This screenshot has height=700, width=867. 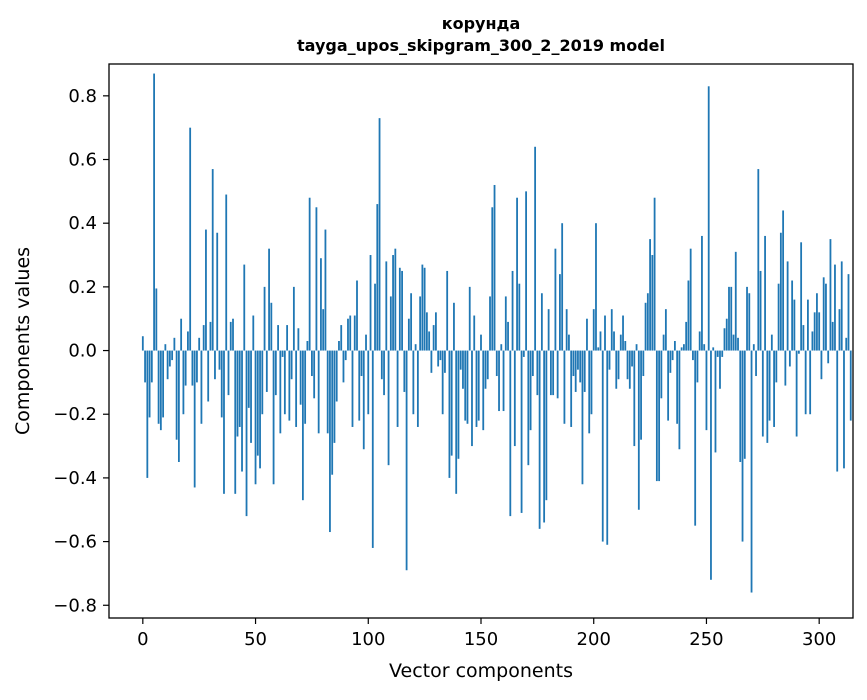 What do you see at coordinates (75, 605) in the screenshot?
I see `y-tick-label: −0.8` at bounding box center [75, 605].